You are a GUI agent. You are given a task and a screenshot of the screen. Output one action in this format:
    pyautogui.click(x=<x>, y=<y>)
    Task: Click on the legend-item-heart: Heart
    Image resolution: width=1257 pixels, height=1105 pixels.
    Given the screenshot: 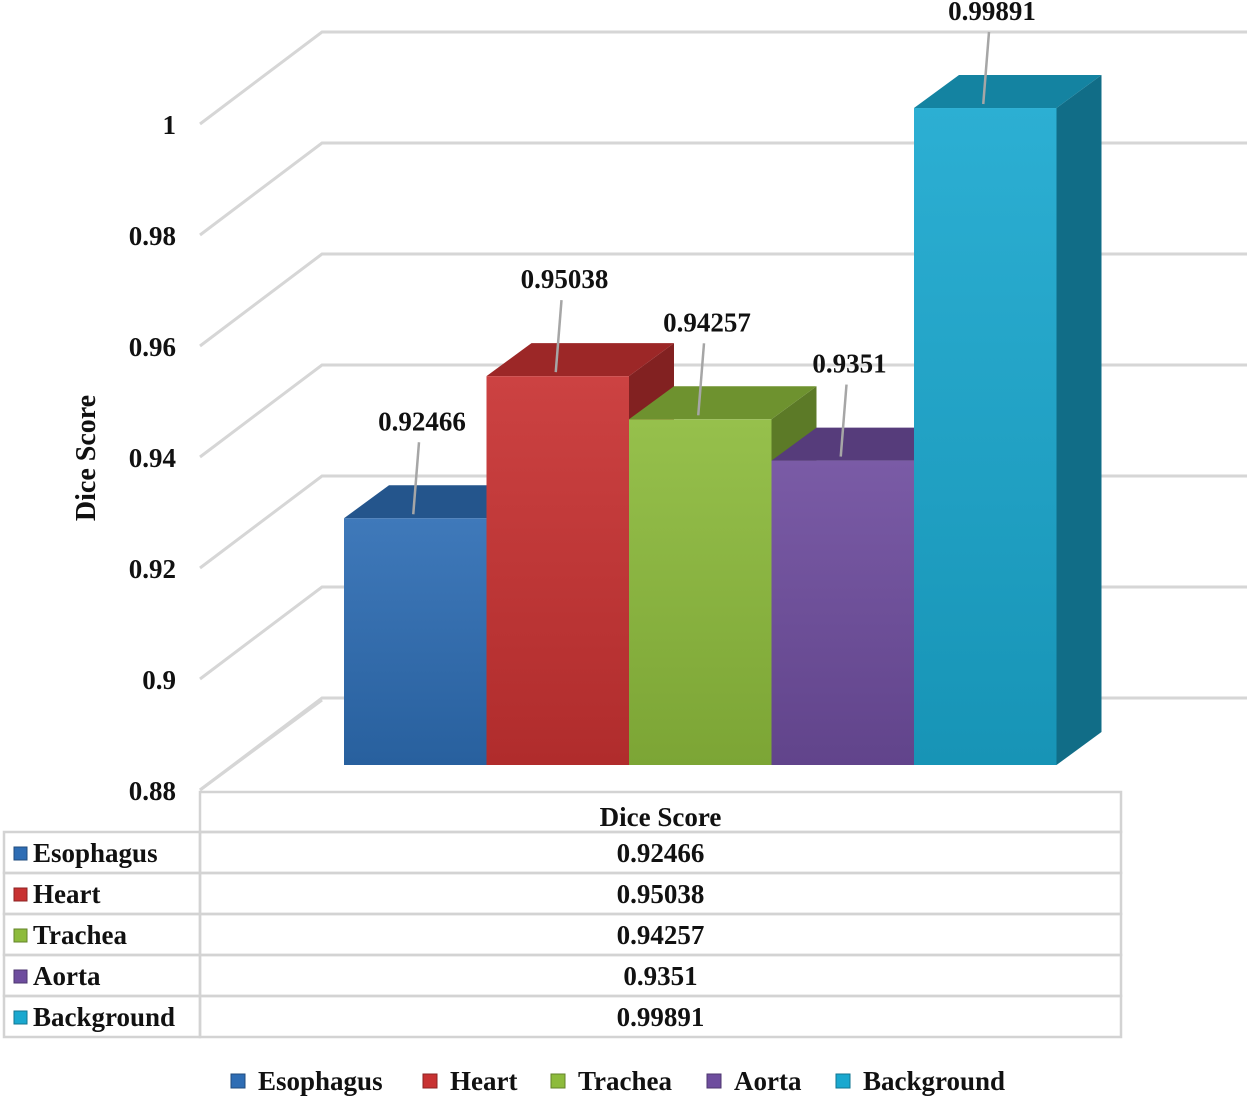 What is the action you would take?
    pyautogui.click(x=469, y=1081)
    